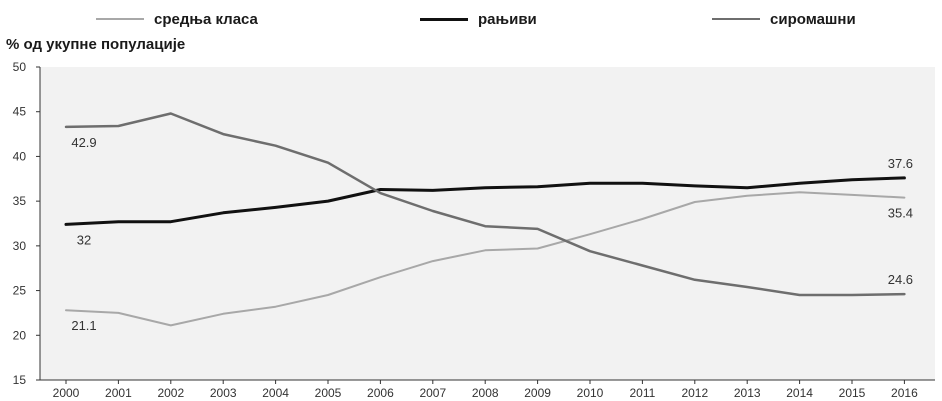  What do you see at coordinates (900, 163) in the screenshot?
I see `data-label: 37.6` at bounding box center [900, 163].